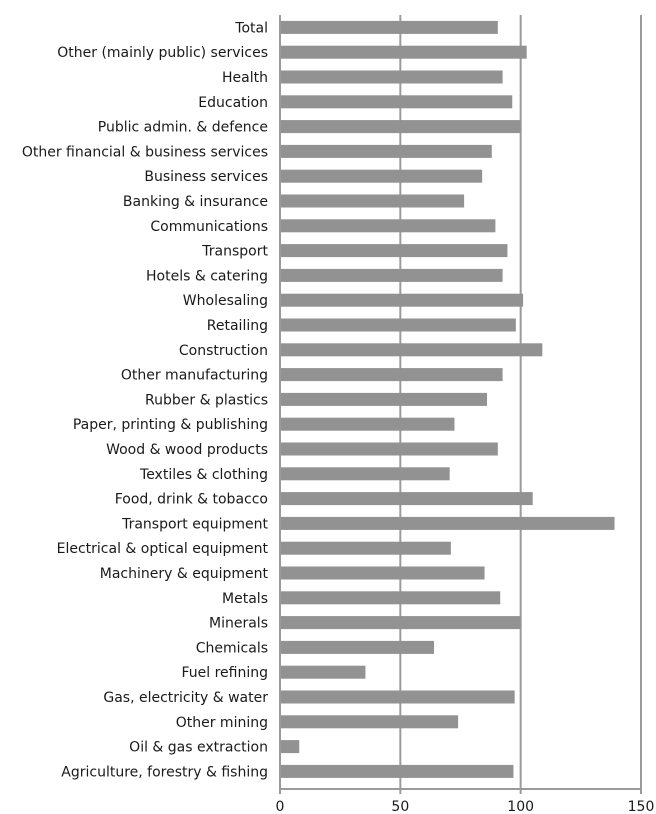  I want to click on category-label-25: Chemicals, so click(232, 648).